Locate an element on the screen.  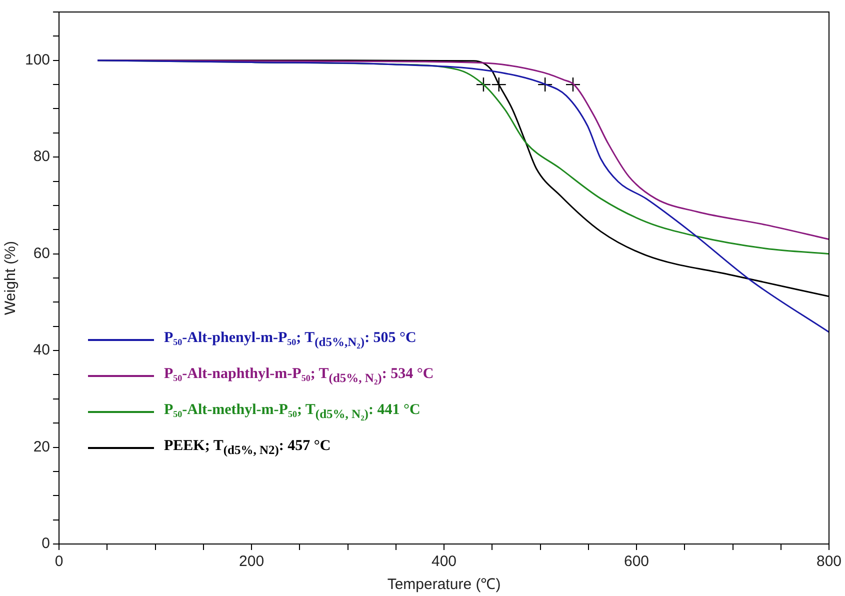
x-axis-title: Temperature (℃) is located at coordinates (444, 585).